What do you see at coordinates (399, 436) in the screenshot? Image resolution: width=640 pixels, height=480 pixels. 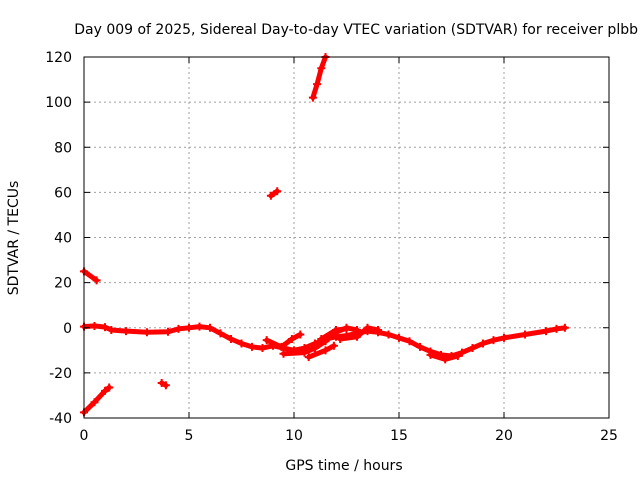 I see `x-tick-label: 15` at bounding box center [399, 436].